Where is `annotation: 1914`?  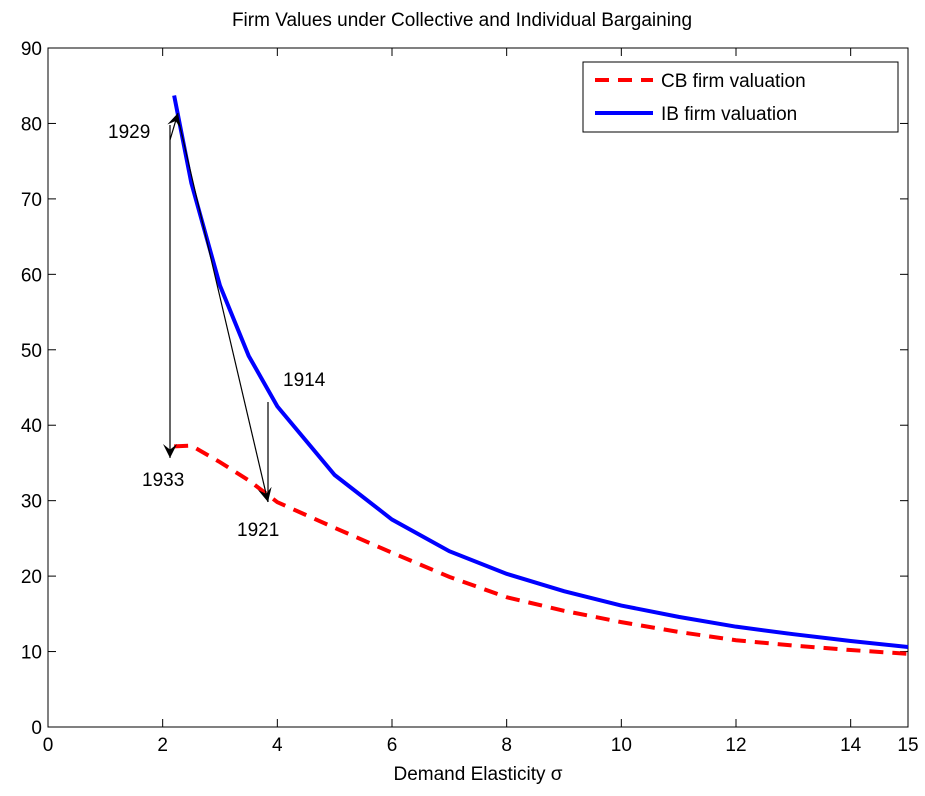
annotation: 1914 is located at coordinates (304, 380).